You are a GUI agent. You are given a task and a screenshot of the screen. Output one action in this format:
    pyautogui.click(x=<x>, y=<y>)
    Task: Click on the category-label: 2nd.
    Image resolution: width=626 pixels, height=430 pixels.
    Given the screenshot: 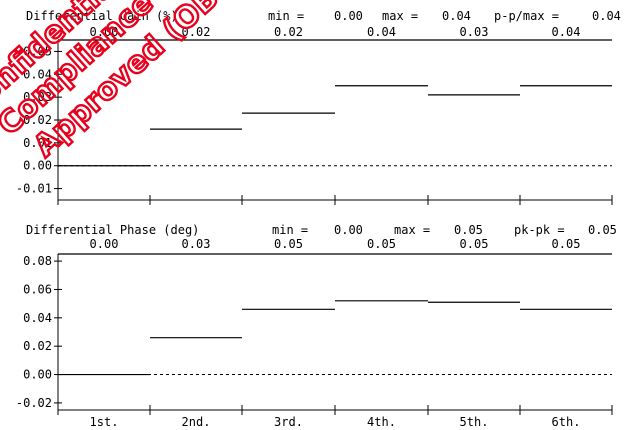 What is the action you would take?
    pyautogui.click(x=196, y=422)
    